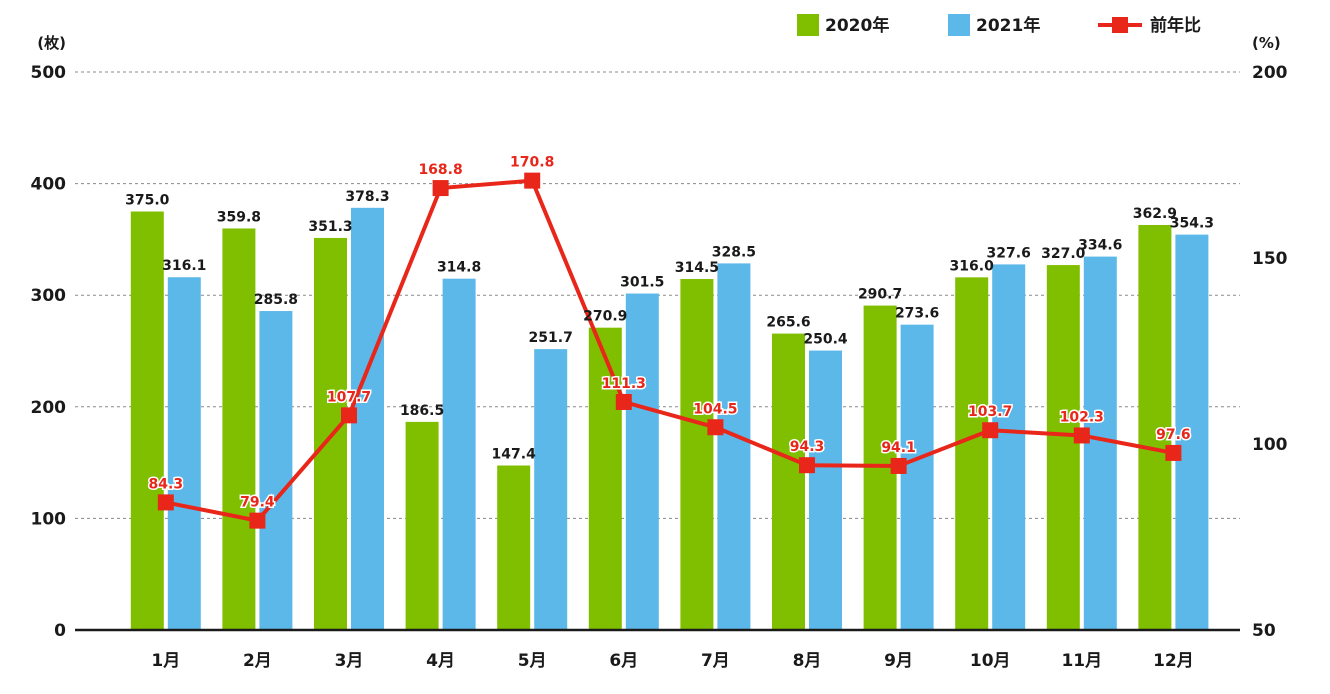 The image size is (1330, 694). I want to click on bar-2020-value-label: 351.3, so click(330, 227).